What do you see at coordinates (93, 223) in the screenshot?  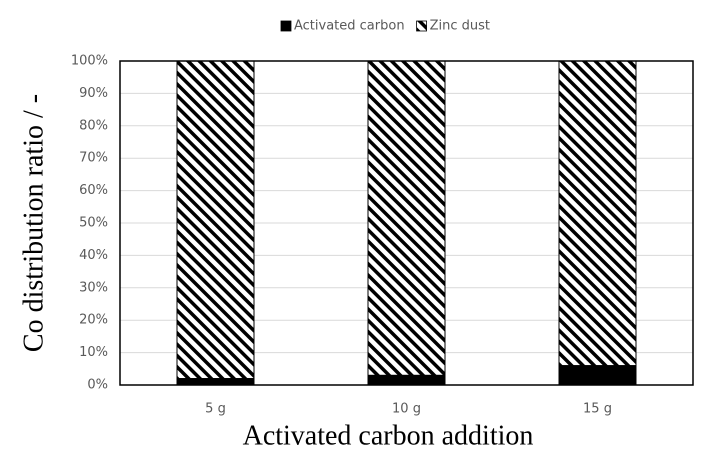 I see `y-tick-label: 50%` at bounding box center [93, 223].